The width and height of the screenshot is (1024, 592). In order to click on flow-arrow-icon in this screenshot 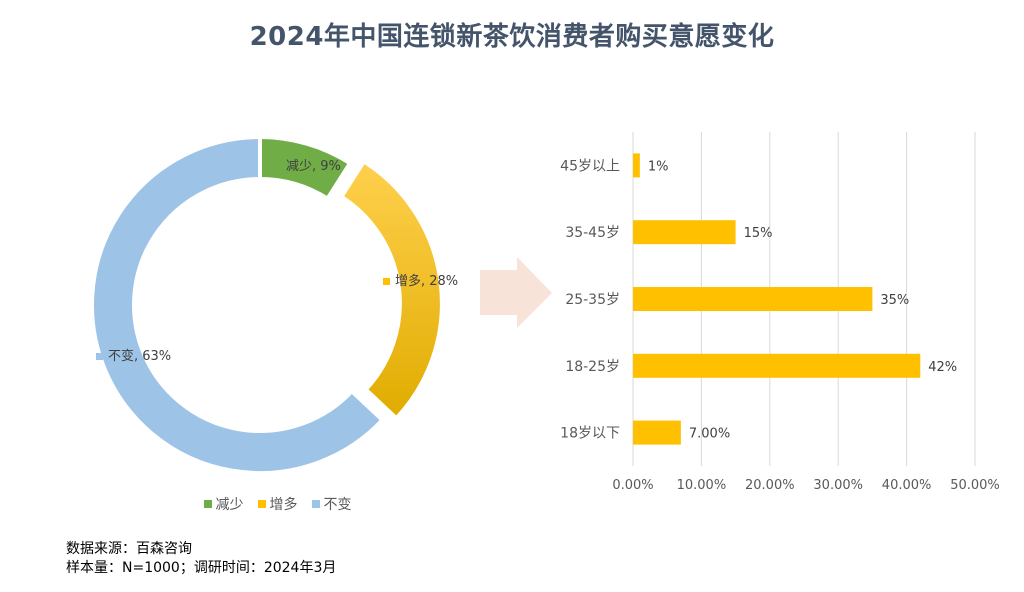, I will do `click(516, 292)`.